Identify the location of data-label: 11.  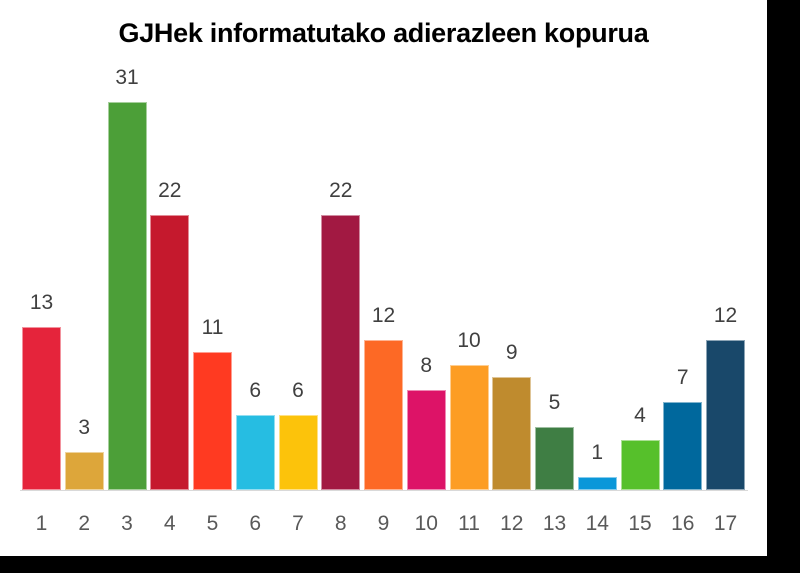
(212, 328).